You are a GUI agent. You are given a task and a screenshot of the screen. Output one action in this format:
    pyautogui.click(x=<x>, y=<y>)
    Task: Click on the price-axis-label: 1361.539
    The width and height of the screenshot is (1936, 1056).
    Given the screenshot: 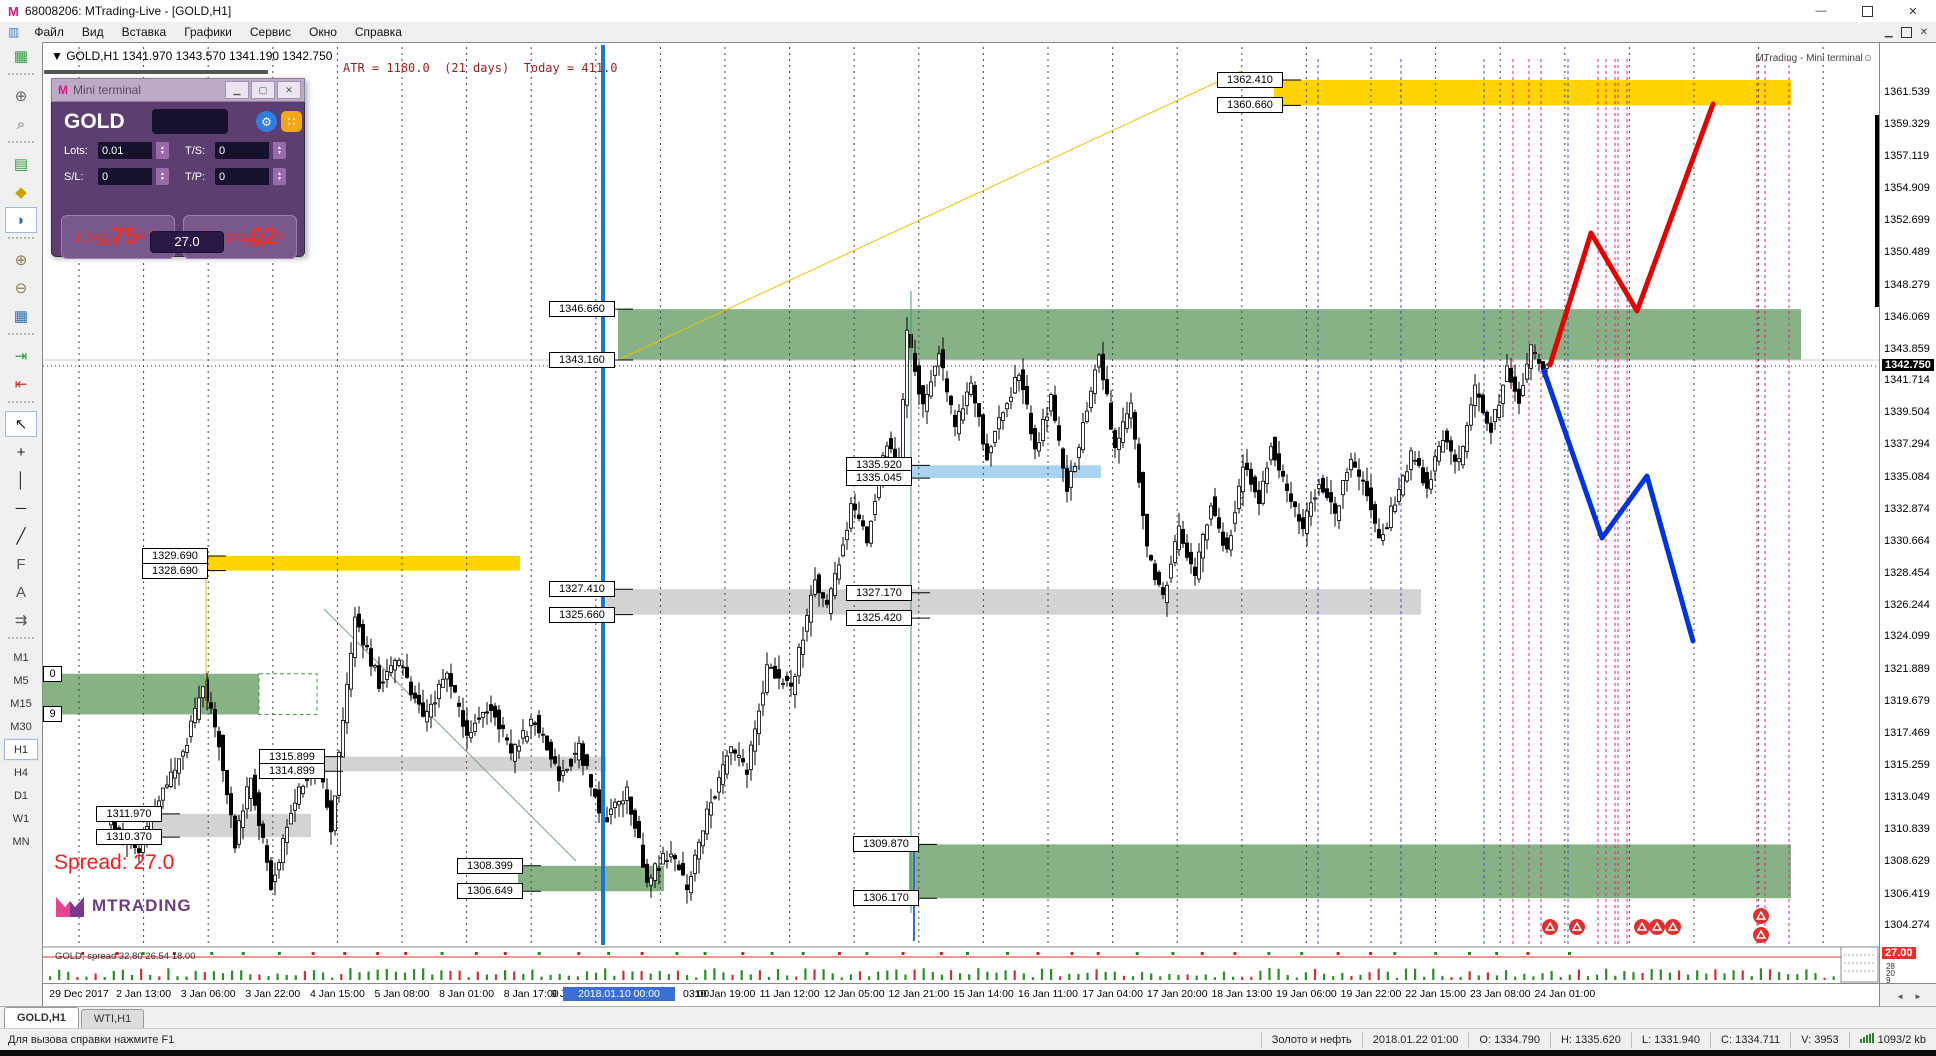 What is the action you would take?
    pyautogui.click(x=1907, y=91)
    